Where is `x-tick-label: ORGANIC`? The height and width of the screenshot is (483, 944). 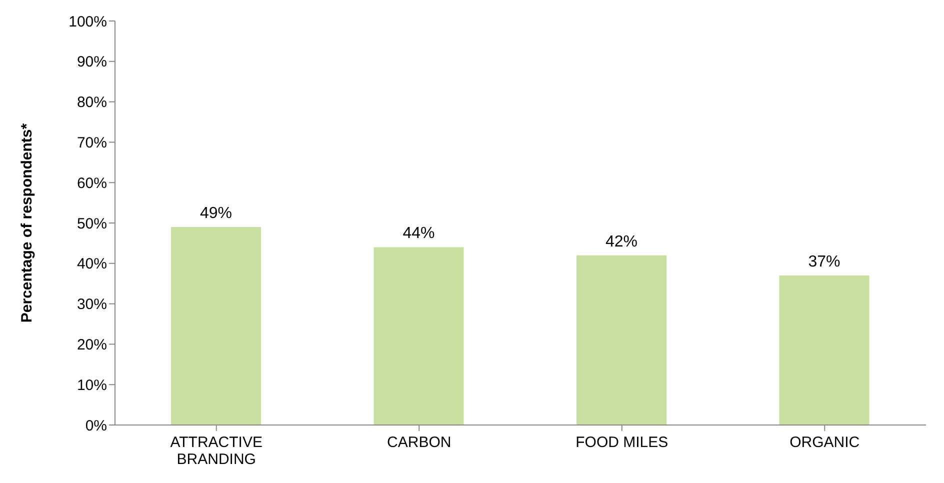
x-tick-label: ORGANIC is located at coordinates (825, 442).